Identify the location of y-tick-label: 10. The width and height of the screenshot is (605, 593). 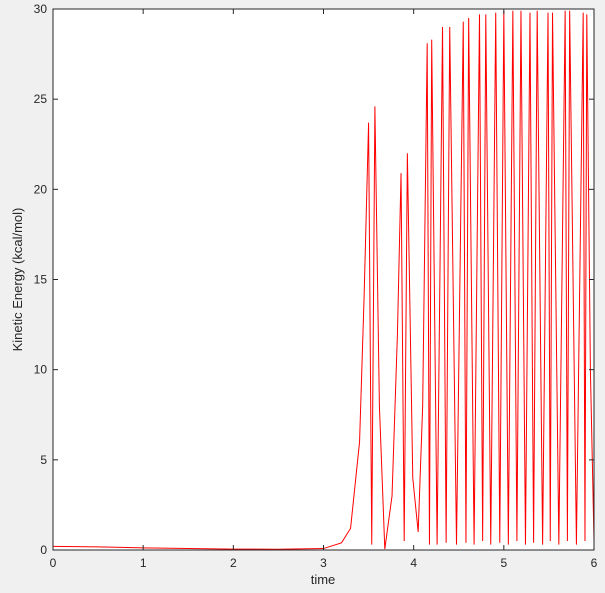
(41, 370).